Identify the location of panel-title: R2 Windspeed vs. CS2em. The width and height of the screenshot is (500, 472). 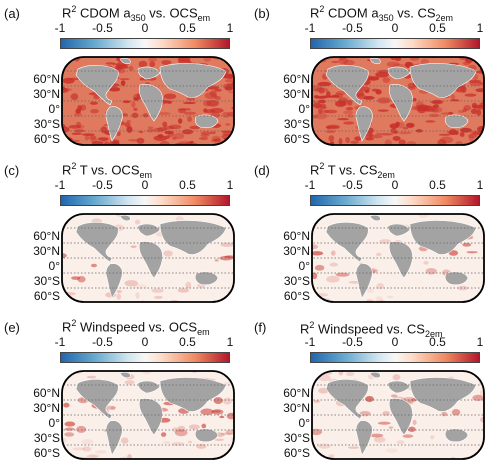
(371, 329).